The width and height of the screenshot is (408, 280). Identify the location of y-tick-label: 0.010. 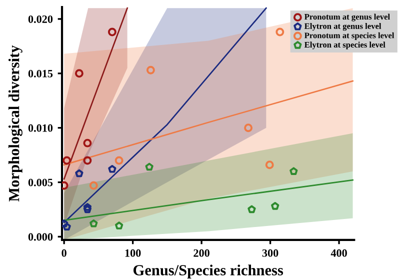
(40, 128).